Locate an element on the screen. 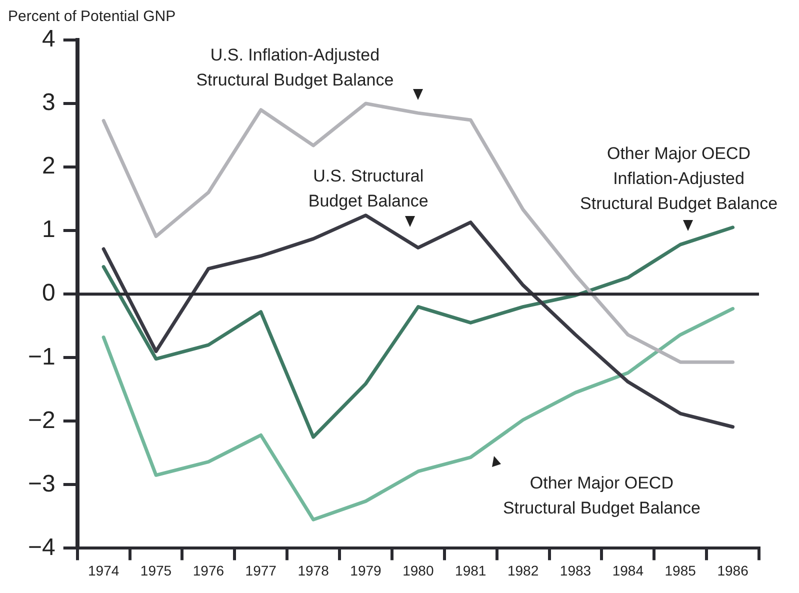 This screenshot has height=593, width=799. x-tick-label: 1974 is located at coordinates (104, 570).